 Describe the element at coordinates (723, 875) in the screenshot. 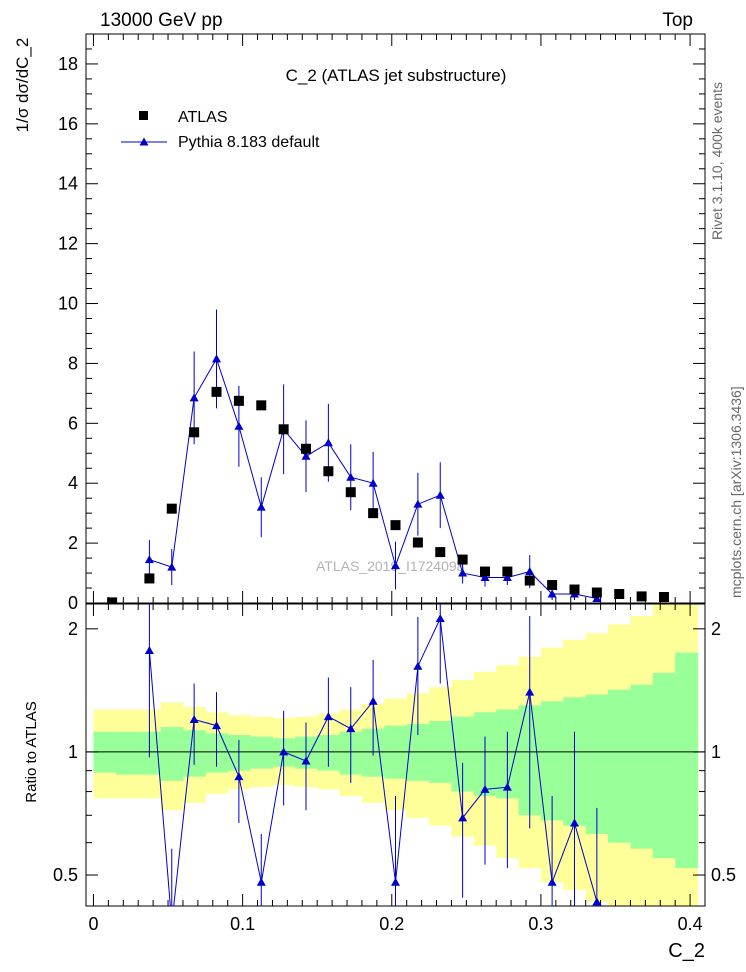

I see `ratio-y-tick-label-right: 0.5` at that location.